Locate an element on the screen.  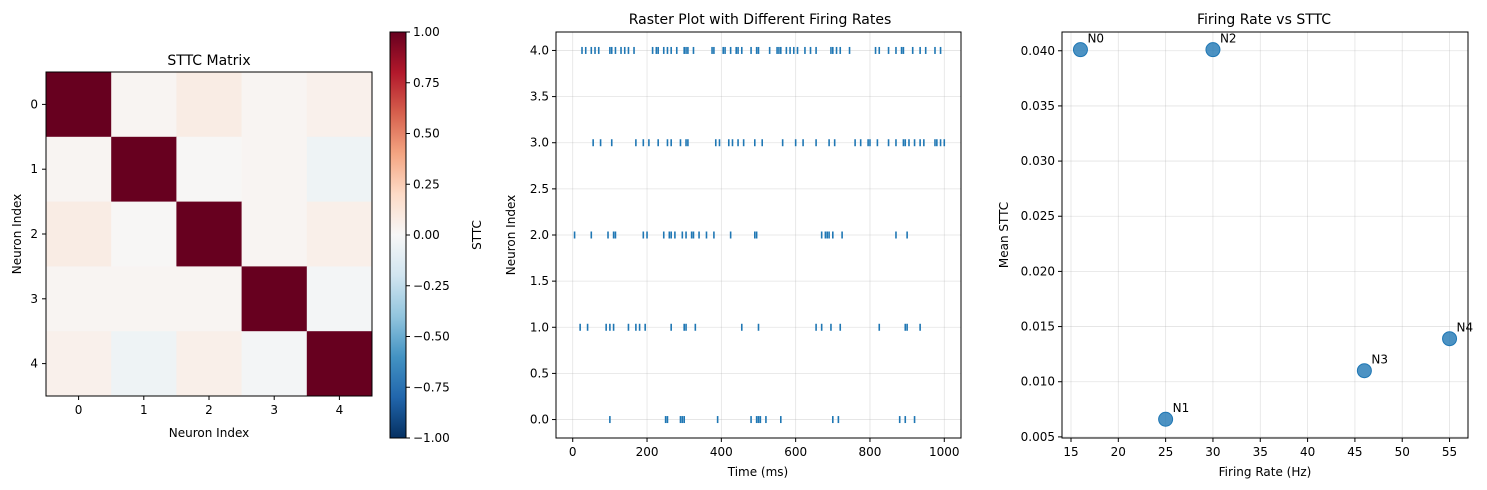
rate-sttc-xtick-label: 50 is located at coordinates (1402, 452).